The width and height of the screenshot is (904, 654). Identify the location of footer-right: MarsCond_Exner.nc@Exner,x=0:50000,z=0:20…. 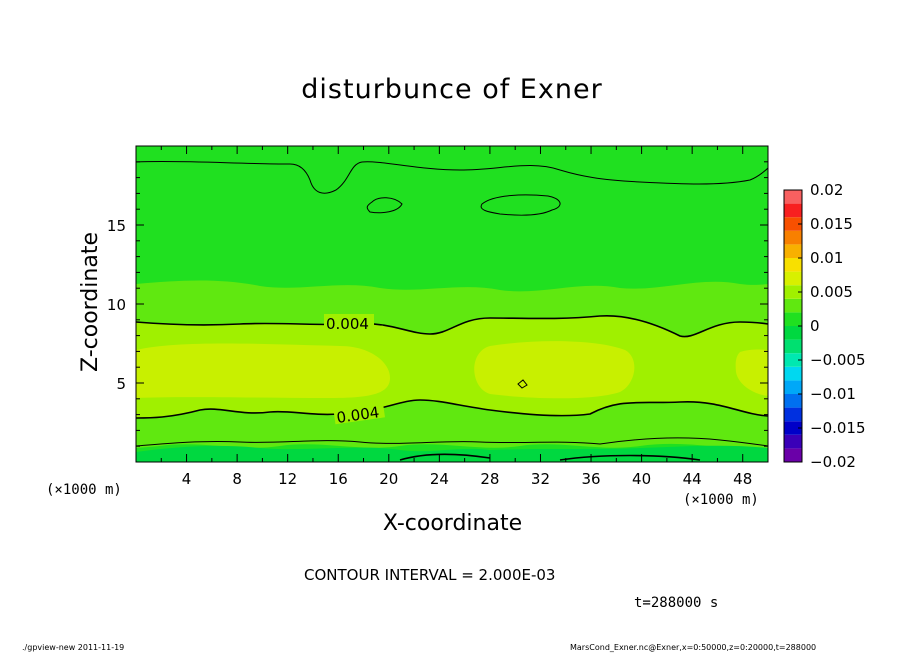
(693, 647).